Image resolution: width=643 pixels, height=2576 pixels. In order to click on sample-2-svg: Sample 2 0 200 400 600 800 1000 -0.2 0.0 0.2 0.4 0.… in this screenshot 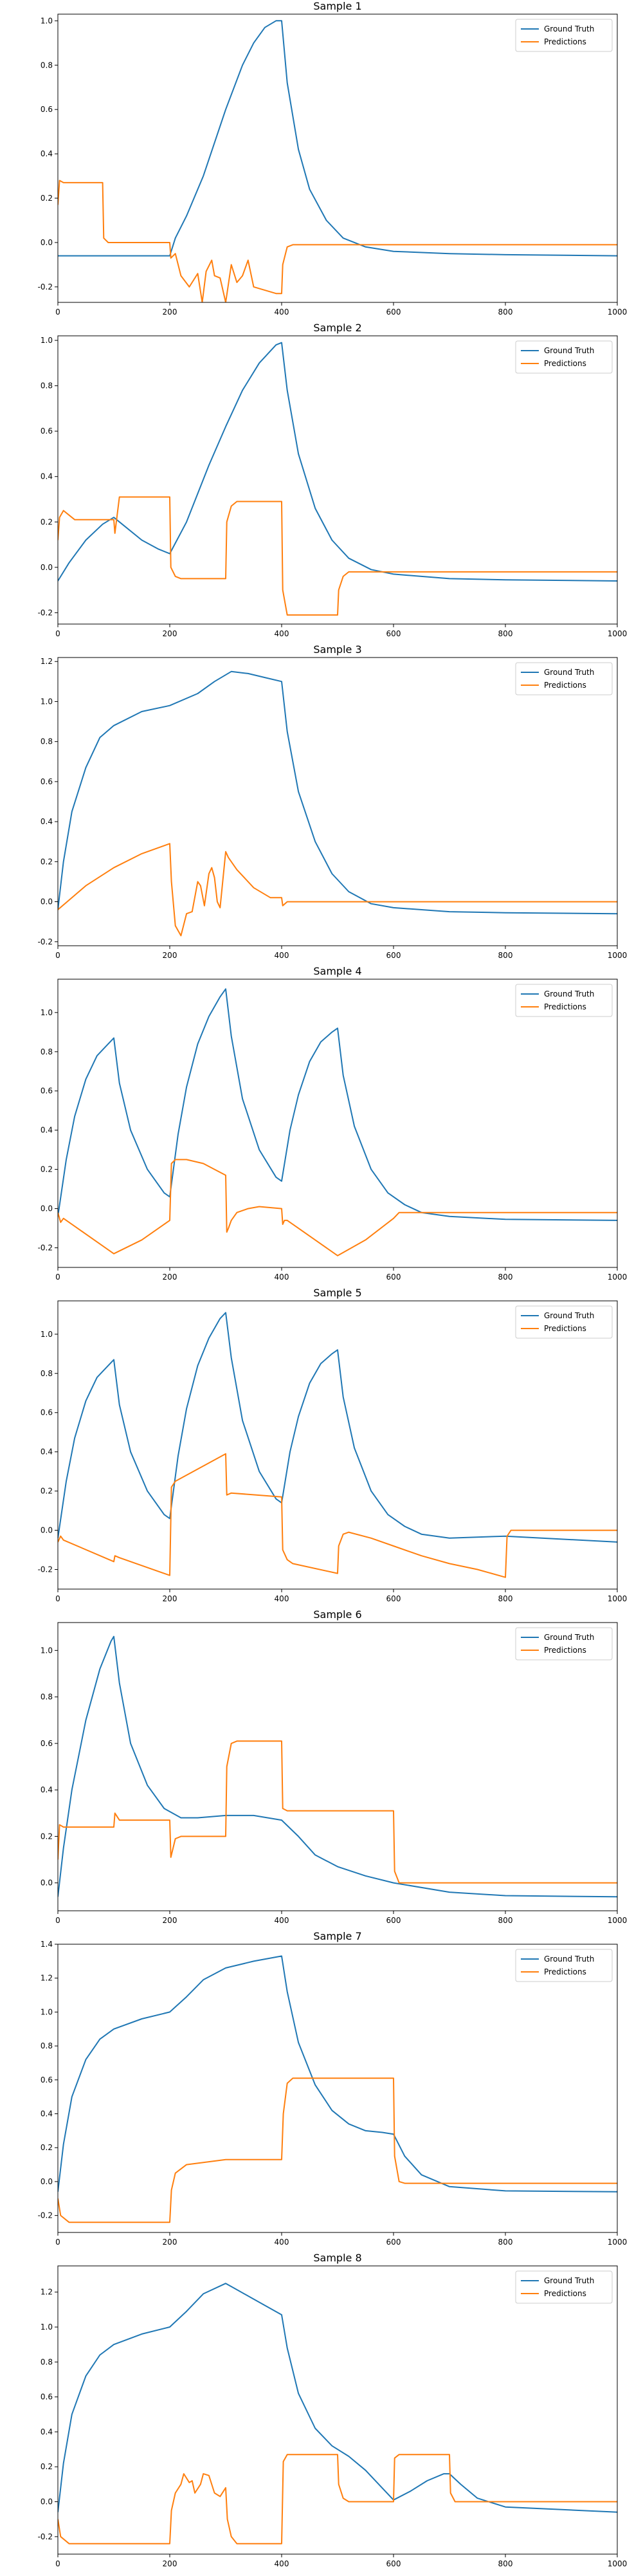, I will do `click(333, 480)`.